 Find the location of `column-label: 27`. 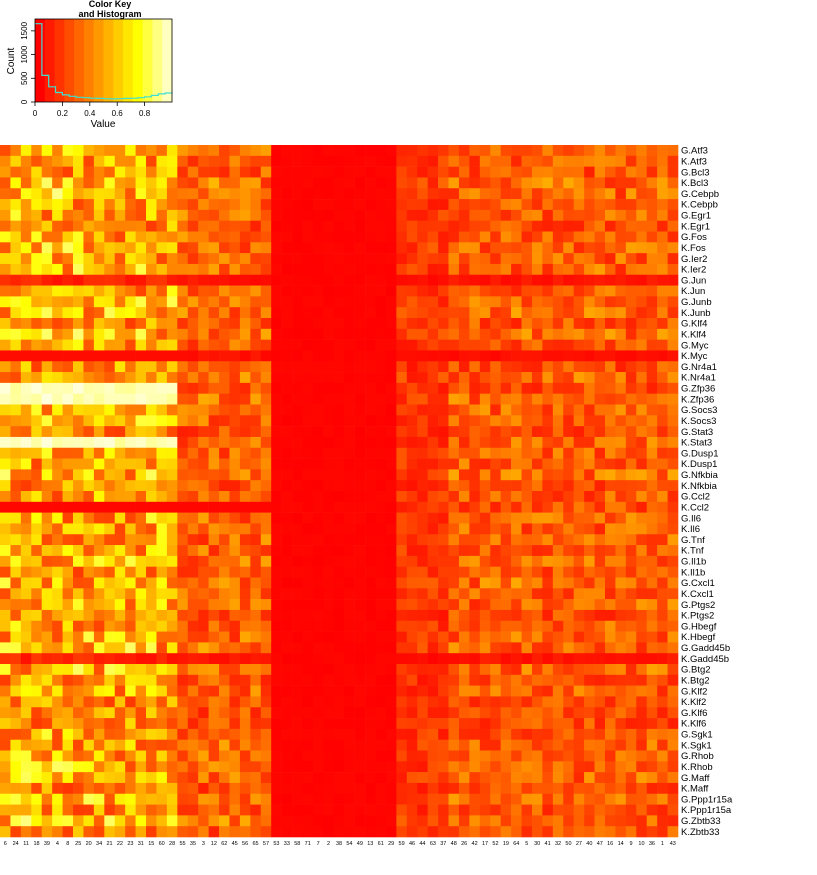

column-label: 27 is located at coordinates (579, 844).